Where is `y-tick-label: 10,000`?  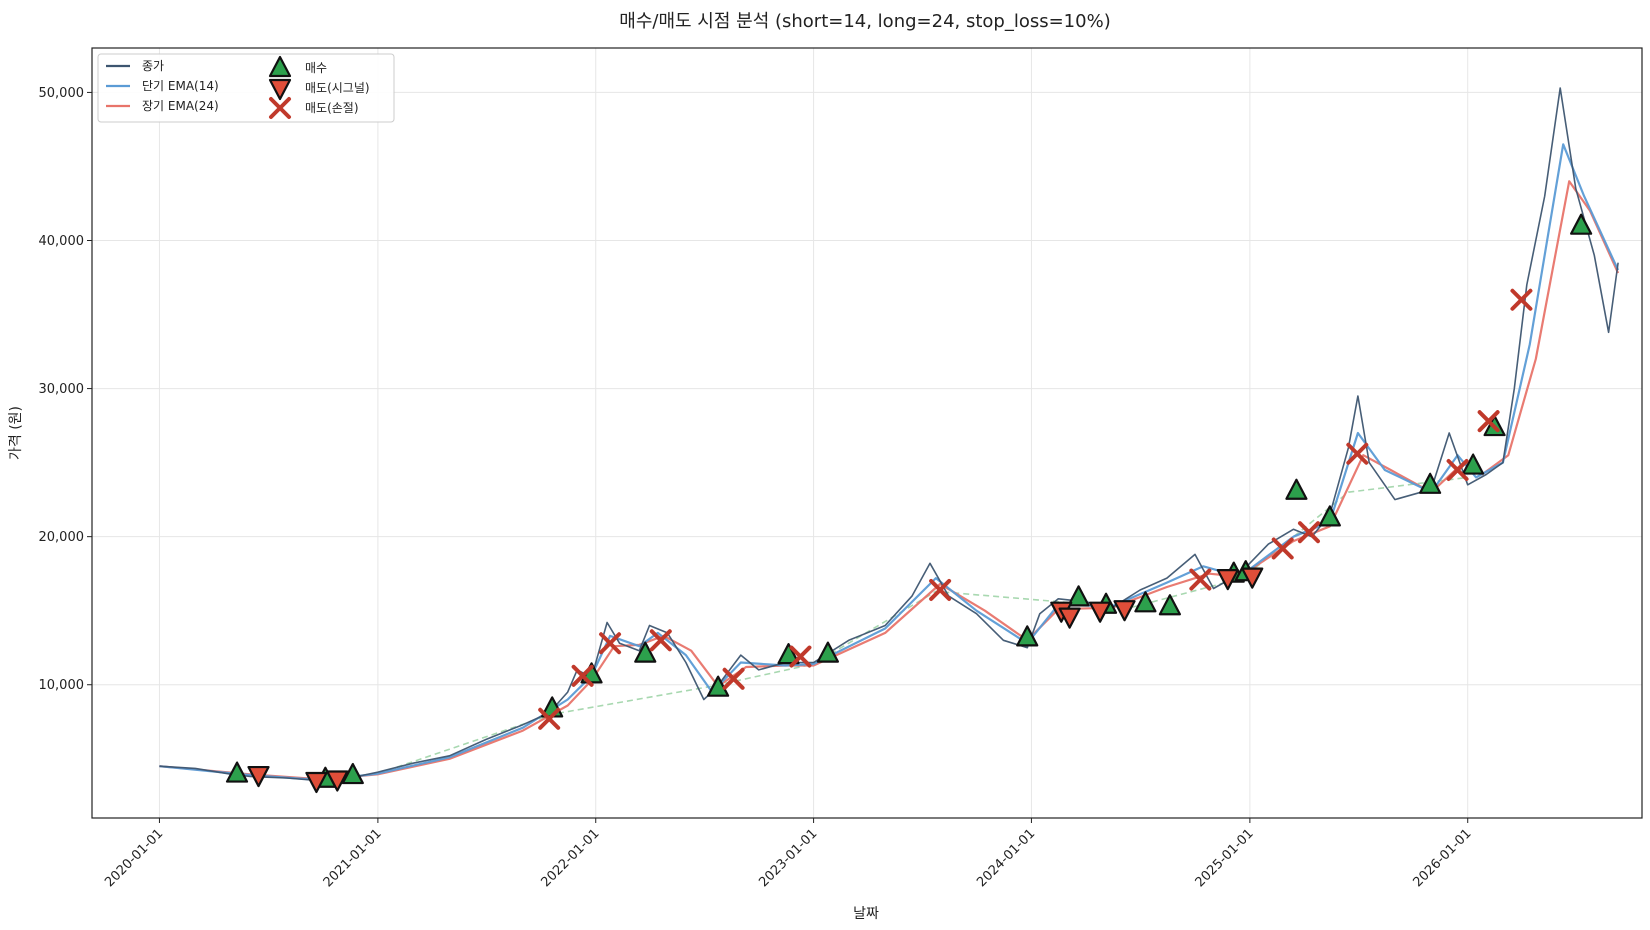 y-tick-label: 10,000 is located at coordinates (62, 685).